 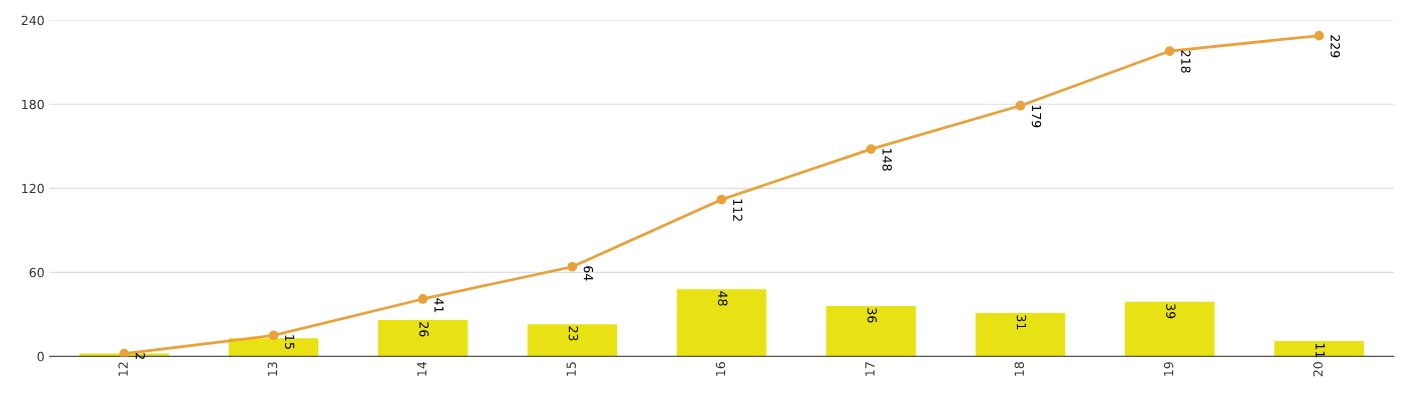 What do you see at coordinates (573, 333) in the screenshot?
I see `data-label: 23` at bounding box center [573, 333].